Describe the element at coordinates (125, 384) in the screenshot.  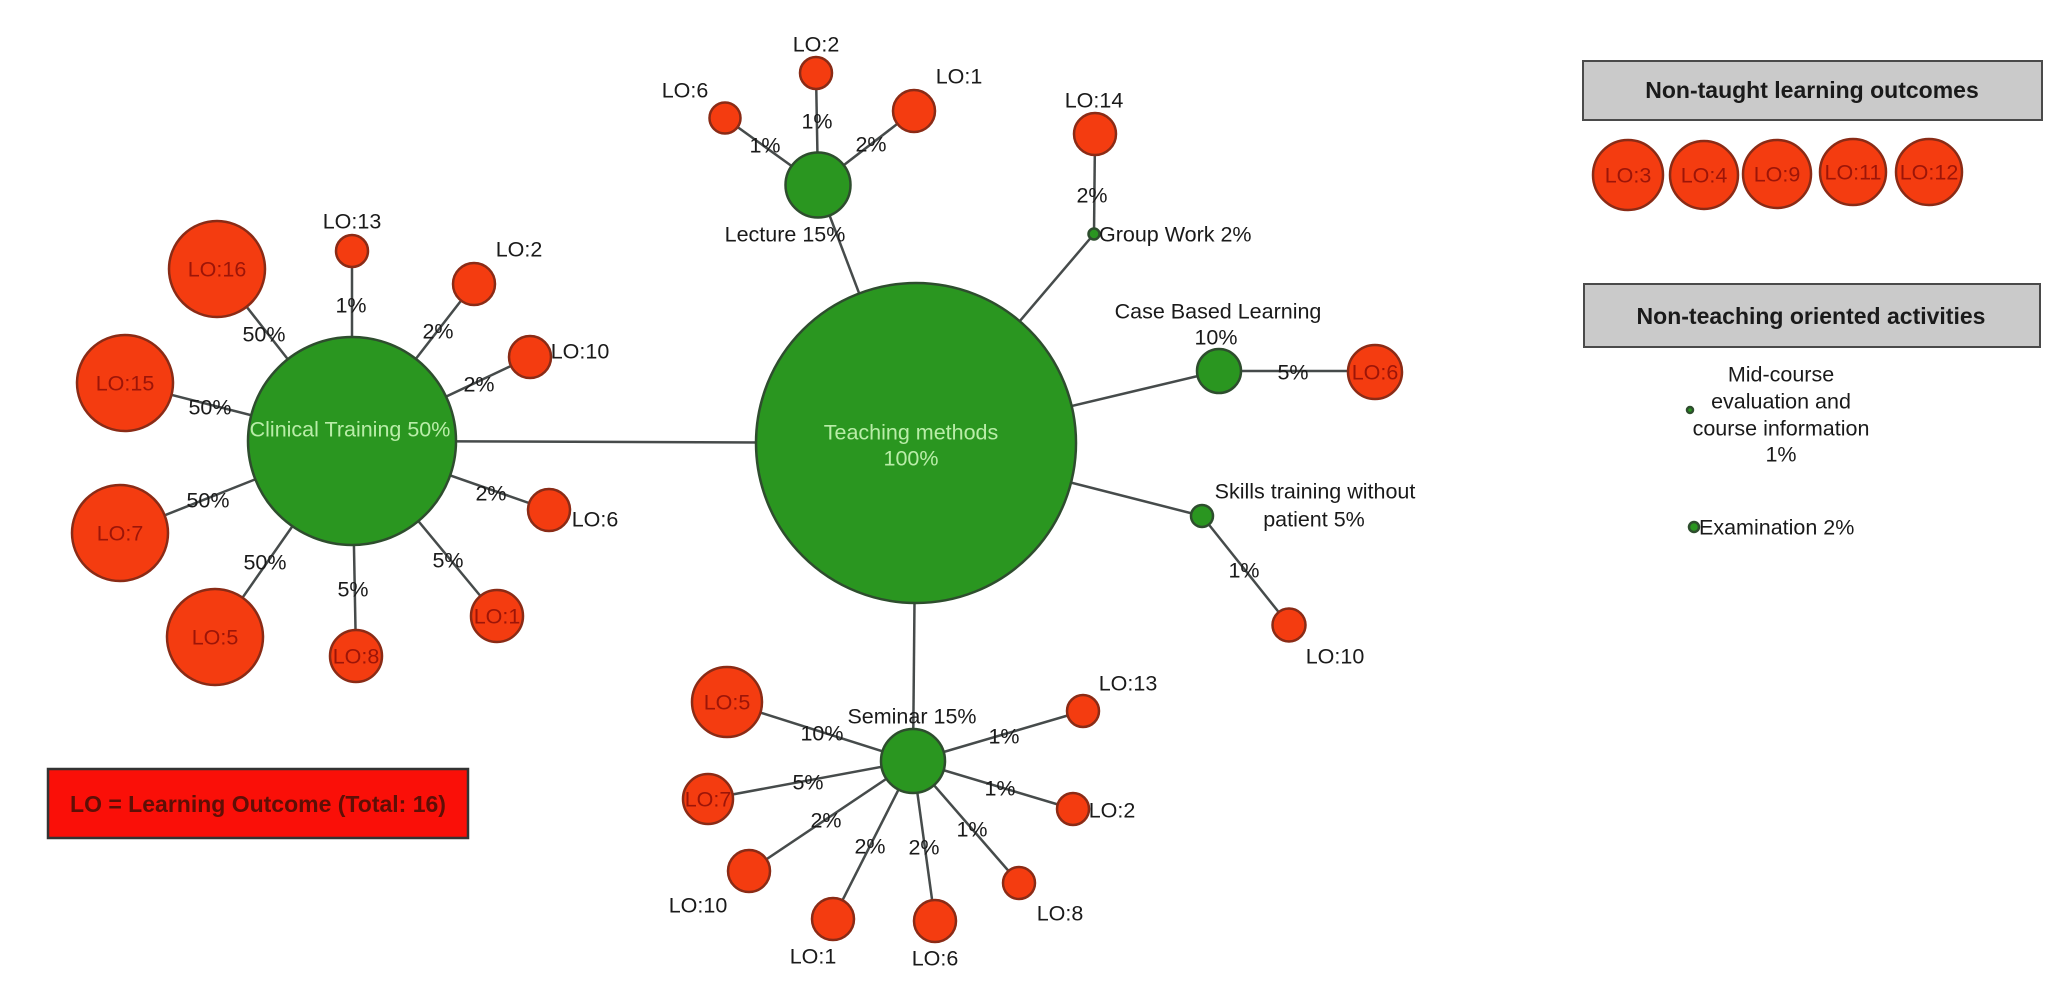
I see `svg-text: LO:15` at that location.